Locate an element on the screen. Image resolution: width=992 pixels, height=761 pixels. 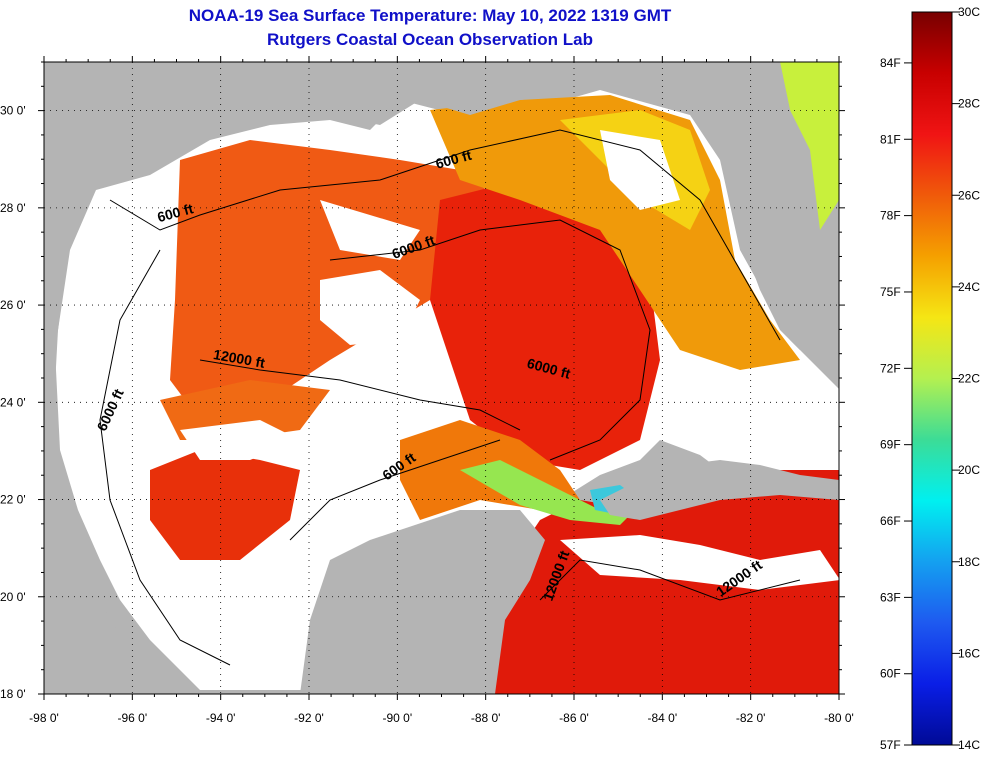
colorbar-celsius-label: 14C is located at coordinates (969, 745).